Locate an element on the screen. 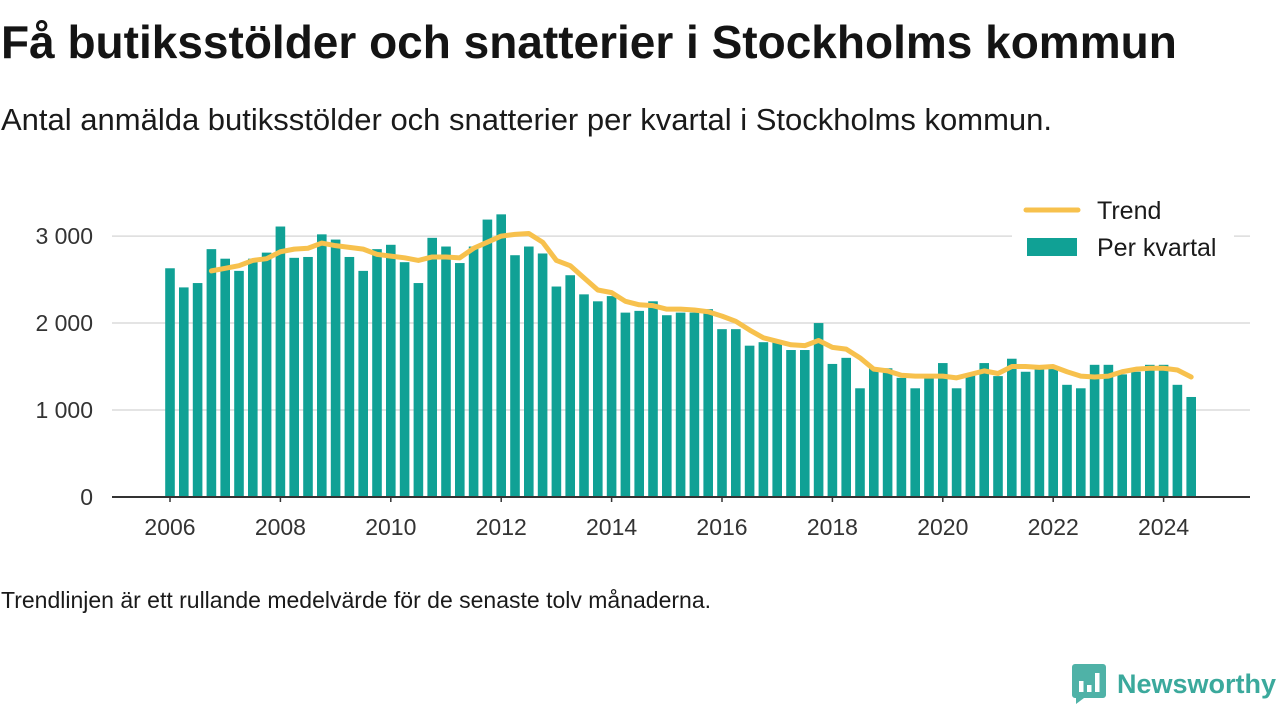 The image size is (1280, 720). y-tick-label: 3 000 is located at coordinates (64, 236).